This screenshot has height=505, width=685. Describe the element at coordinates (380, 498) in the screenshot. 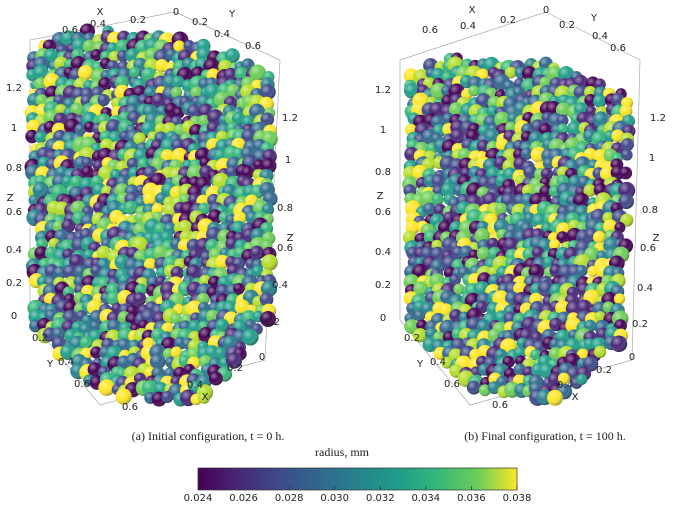

I see `colorbar-tick-label: 0.032` at that location.